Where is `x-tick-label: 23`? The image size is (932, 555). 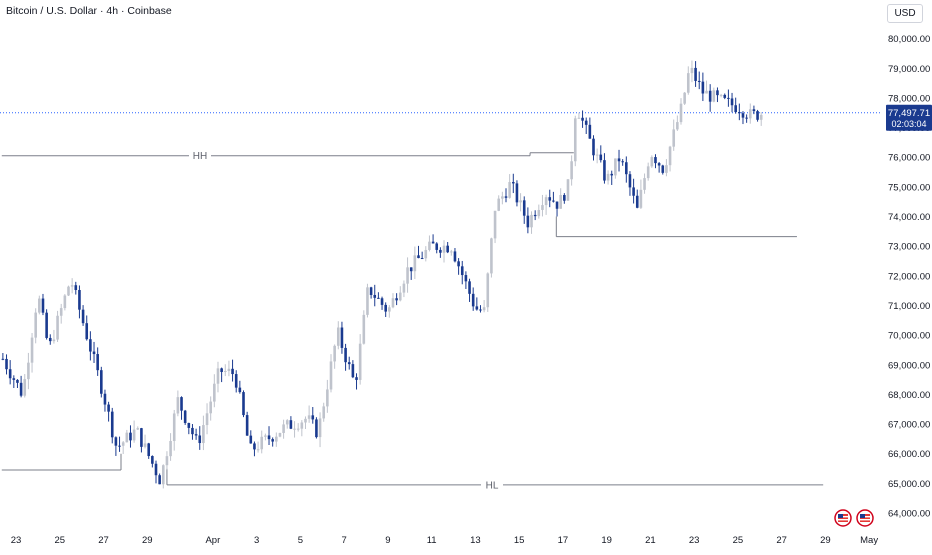
x-tick-label: 23 is located at coordinates (16, 540).